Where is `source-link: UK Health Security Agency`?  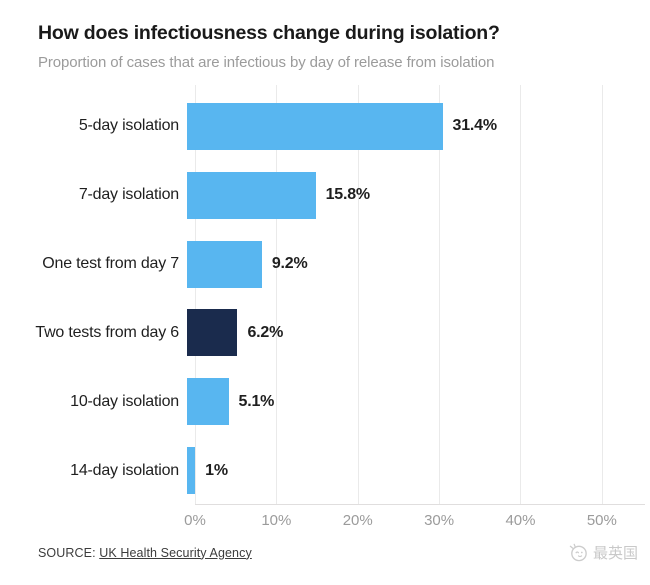 source-link: UK Health Security Agency is located at coordinates (175, 552).